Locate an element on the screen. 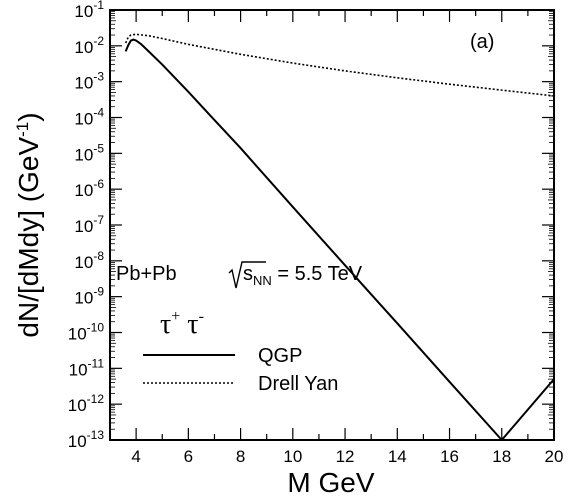 Image resolution: width=578 pixels, height=500 pixels. annotation-sqrt-s: s is located at coordinates (248, 274).